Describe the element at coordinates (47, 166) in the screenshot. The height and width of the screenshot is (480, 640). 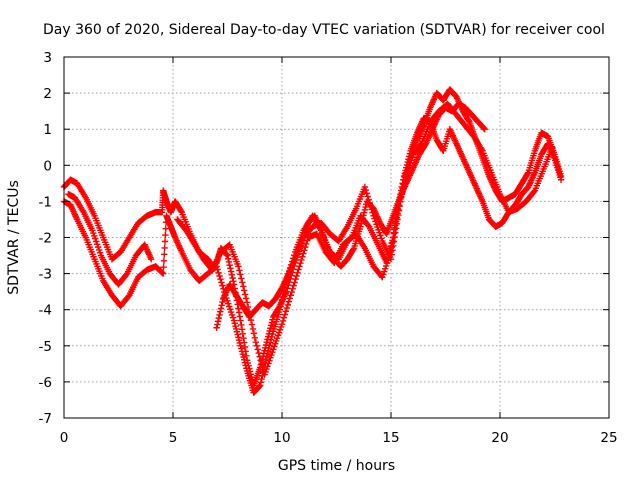
I see `y-tick-label: 0` at that location.